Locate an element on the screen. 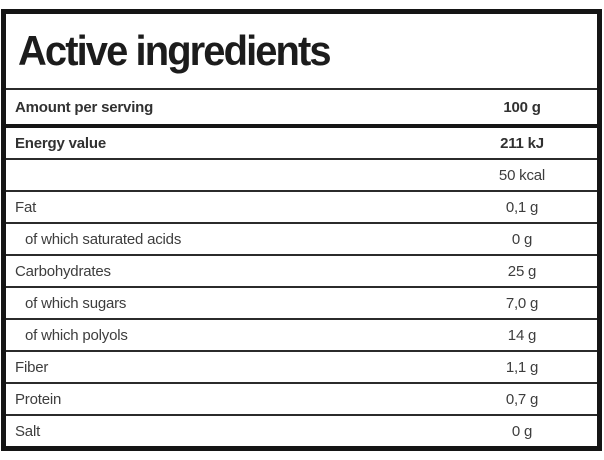 The height and width of the screenshot is (460, 604). row-label: of which polyols is located at coordinates (76, 335).